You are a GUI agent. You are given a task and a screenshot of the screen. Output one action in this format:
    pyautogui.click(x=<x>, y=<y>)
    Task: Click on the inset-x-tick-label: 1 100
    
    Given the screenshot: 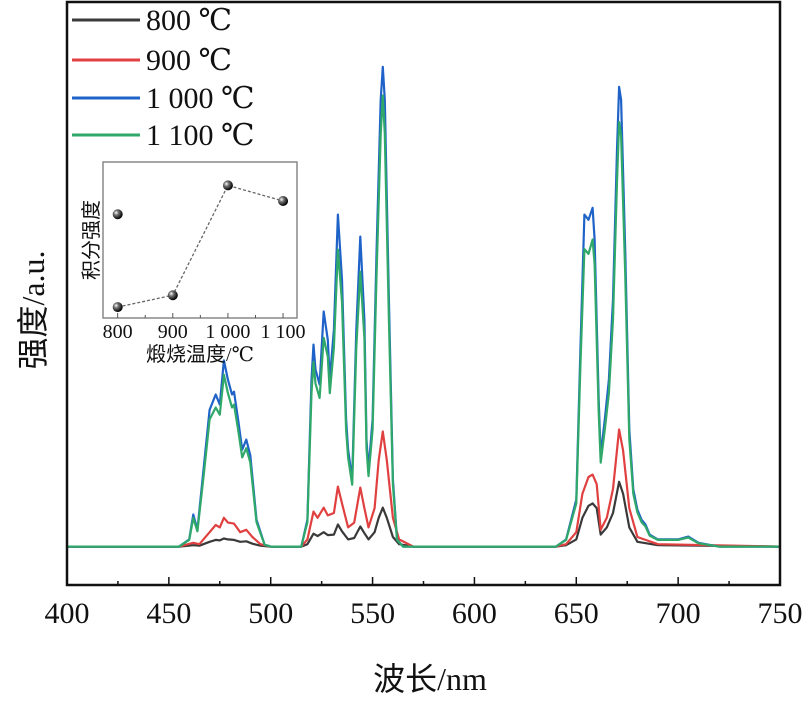 What is the action you would take?
    pyautogui.click(x=283, y=332)
    